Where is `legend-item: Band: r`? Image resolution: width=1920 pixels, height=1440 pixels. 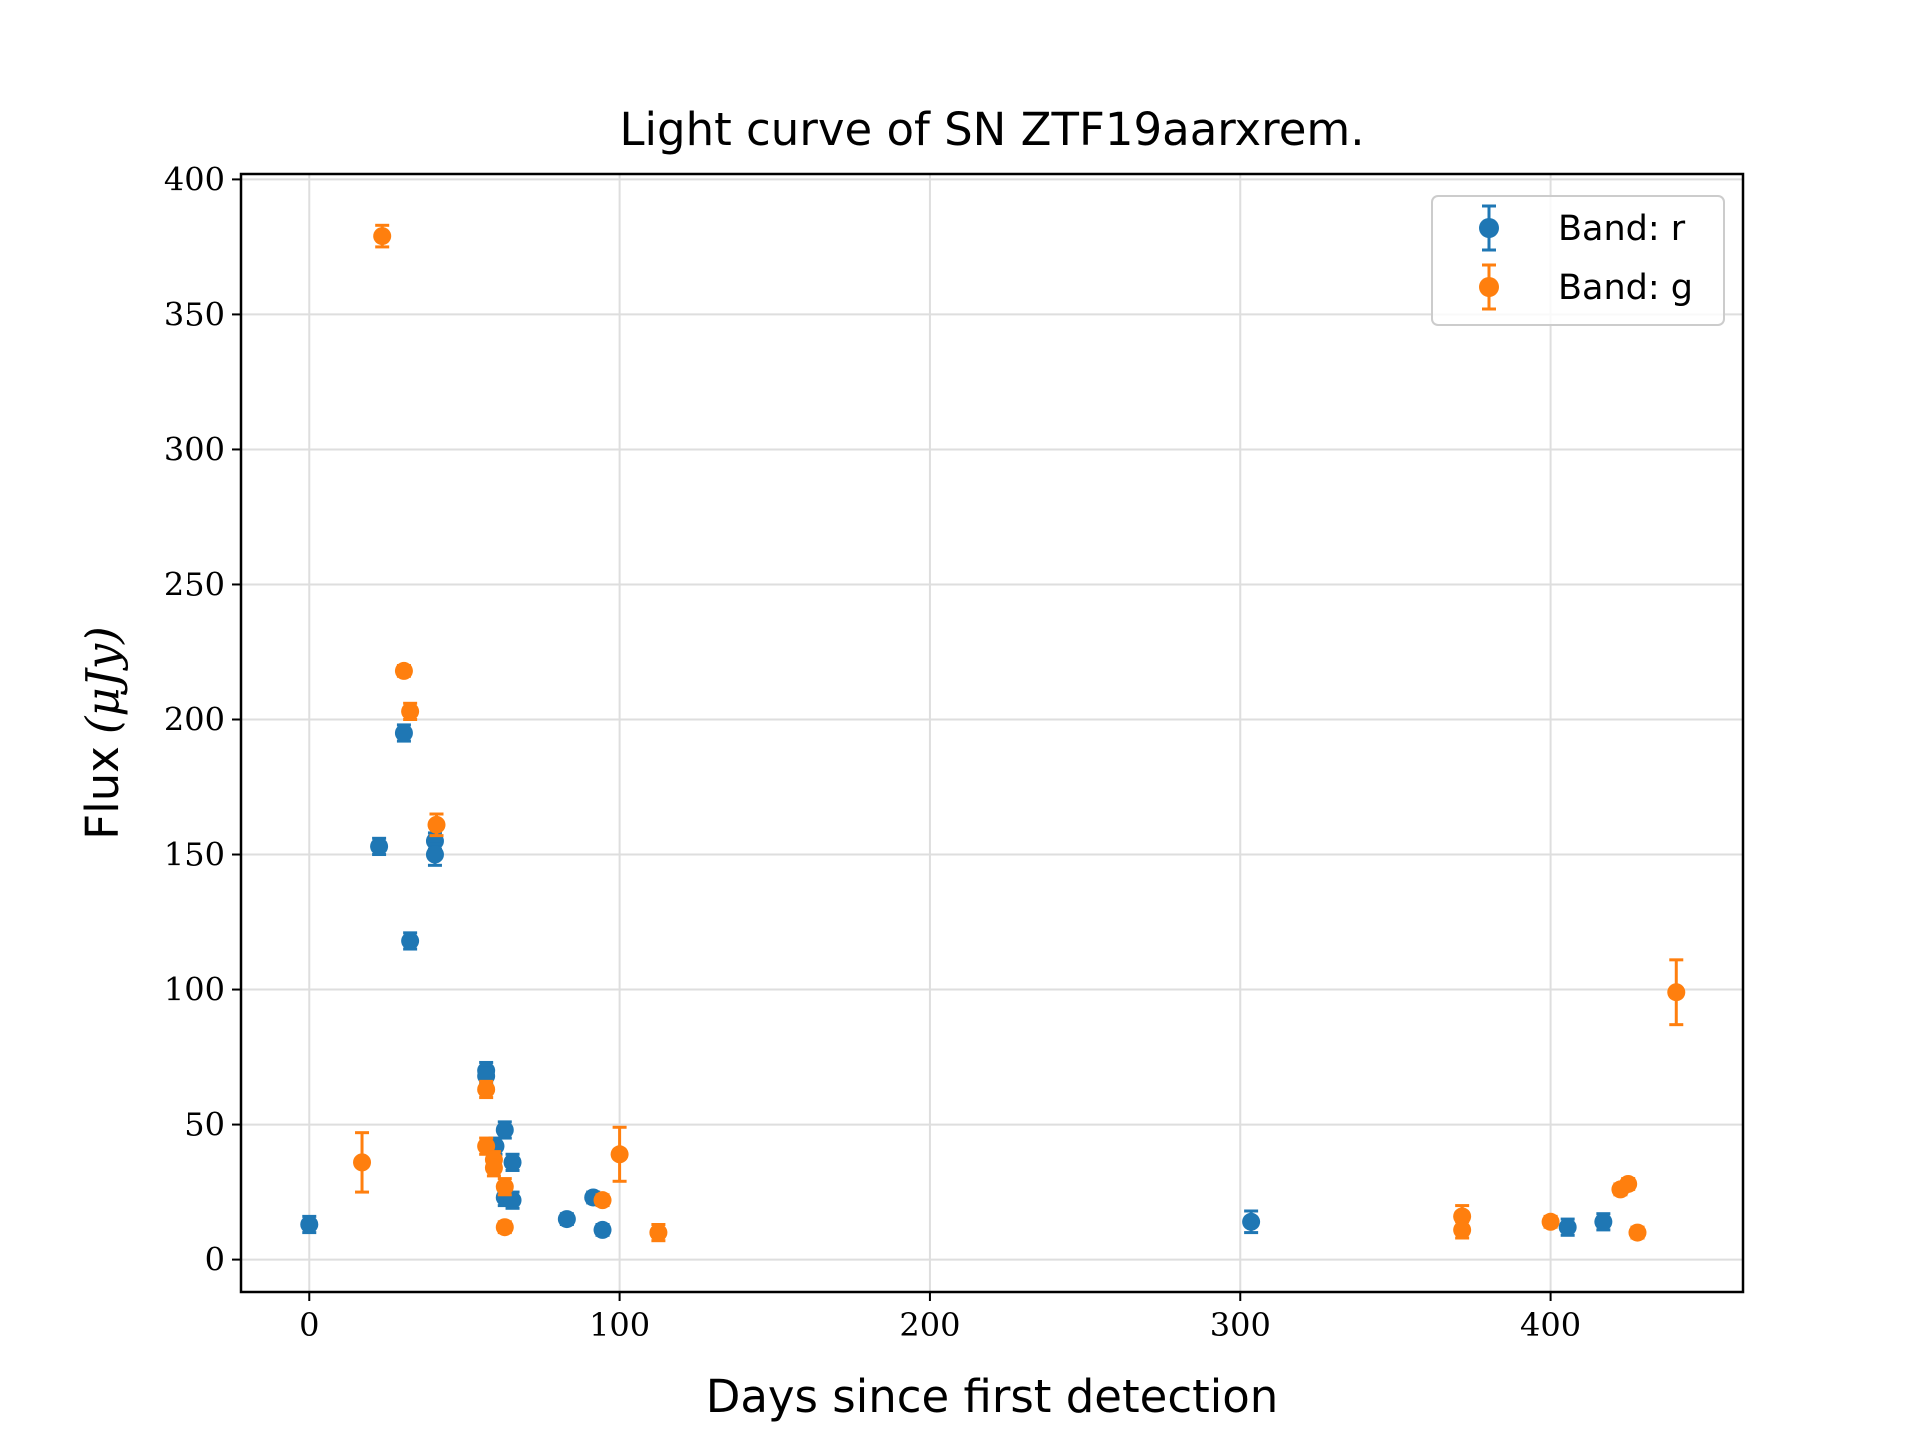
legend-item: Band: r is located at coordinates (1582, 228).